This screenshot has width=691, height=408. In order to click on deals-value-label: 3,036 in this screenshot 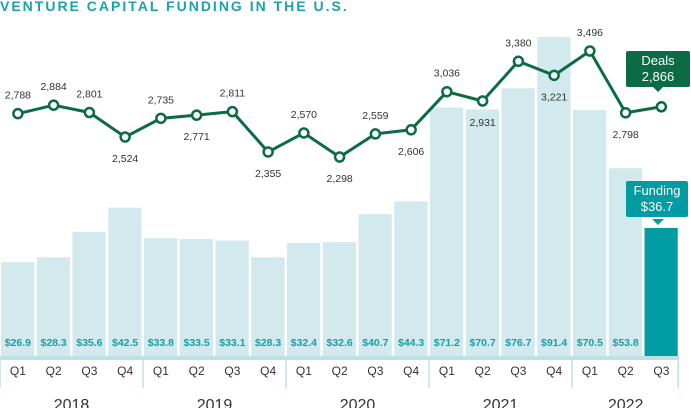, I will do `click(447, 74)`.